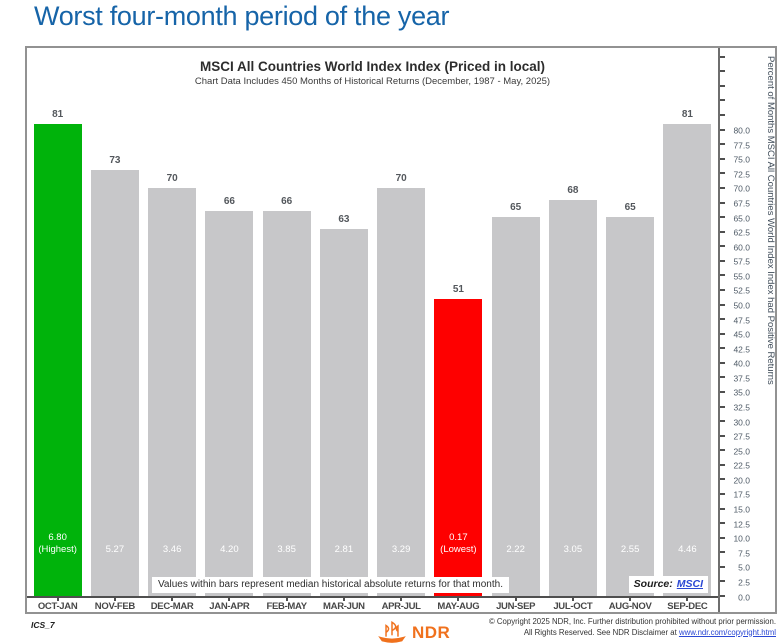  What do you see at coordinates (744, 596) in the screenshot?
I see `y-tick-label: 0.0` at bounding box center [744, 596].